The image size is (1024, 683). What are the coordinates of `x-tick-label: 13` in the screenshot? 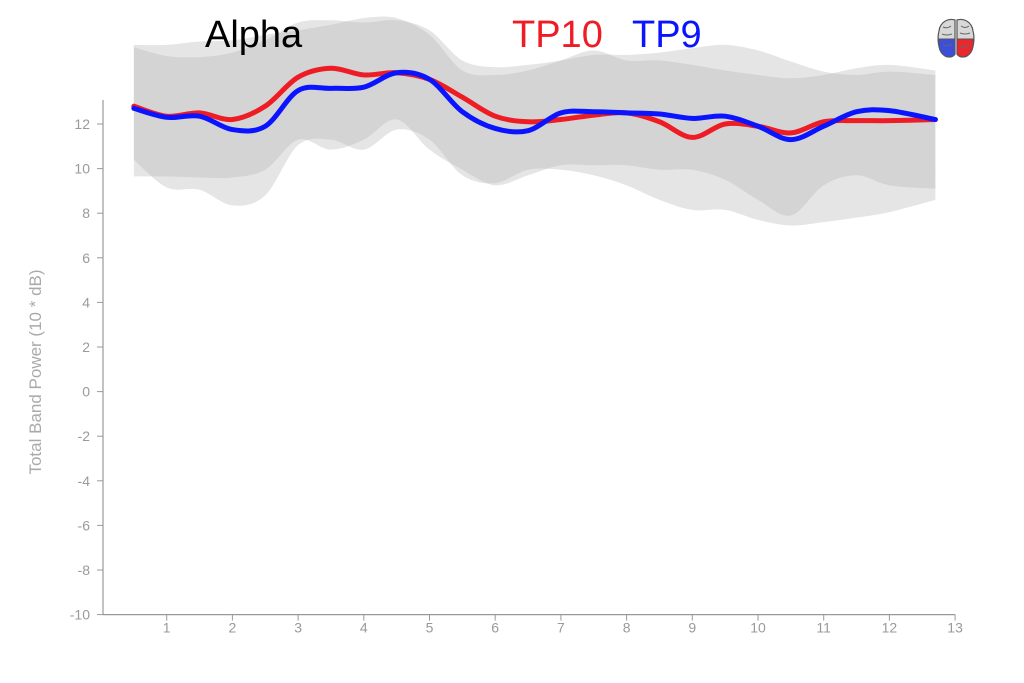 It's located at (955, 628).